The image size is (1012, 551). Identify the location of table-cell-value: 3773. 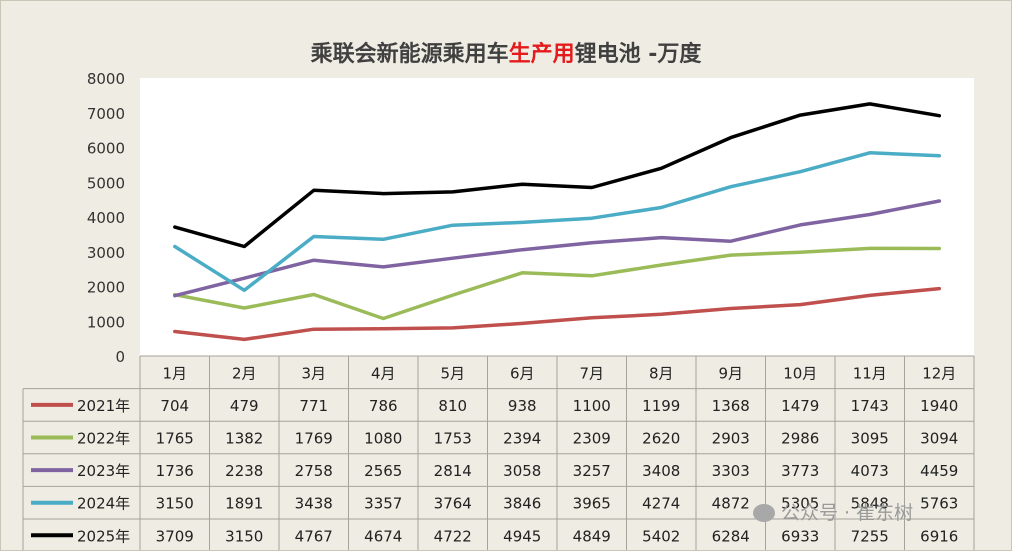
(800, 471).